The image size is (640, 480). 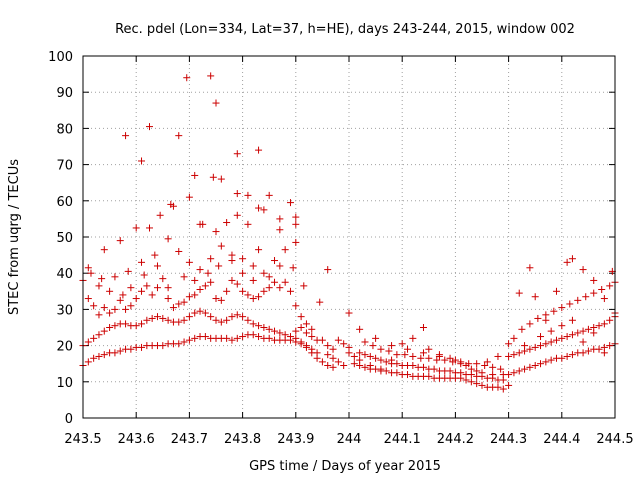 What do you see at coordinates (64, 274) in the screenshot?
I see `y-tick-label: 40` at bounding box center [64, 274].